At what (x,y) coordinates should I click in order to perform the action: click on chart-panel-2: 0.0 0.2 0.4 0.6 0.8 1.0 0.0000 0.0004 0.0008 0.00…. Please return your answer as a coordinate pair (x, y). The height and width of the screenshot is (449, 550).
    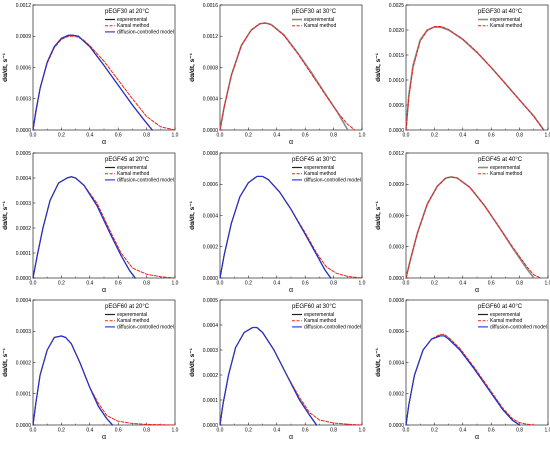
    Looking at the image, I should click on (277, 74).